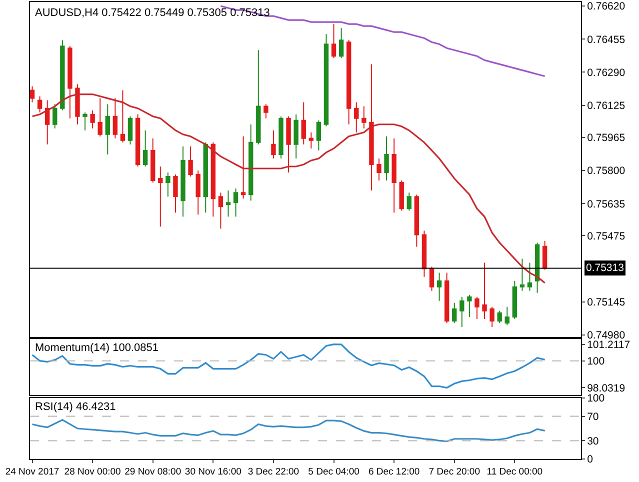  I want to click on y-tick-label: 0.76455, so click(606, 40).